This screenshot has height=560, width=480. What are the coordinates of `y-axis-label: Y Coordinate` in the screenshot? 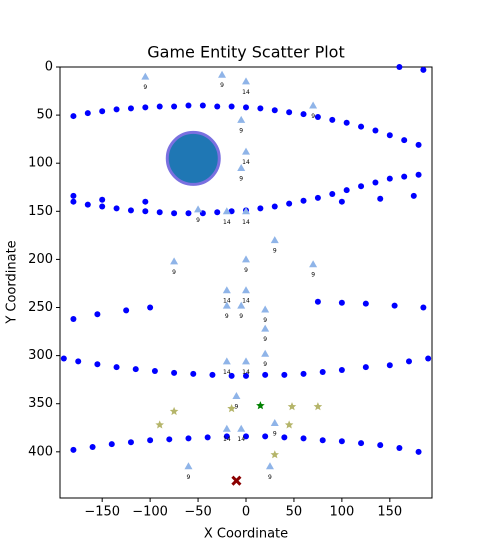 It's located at (12, 282).